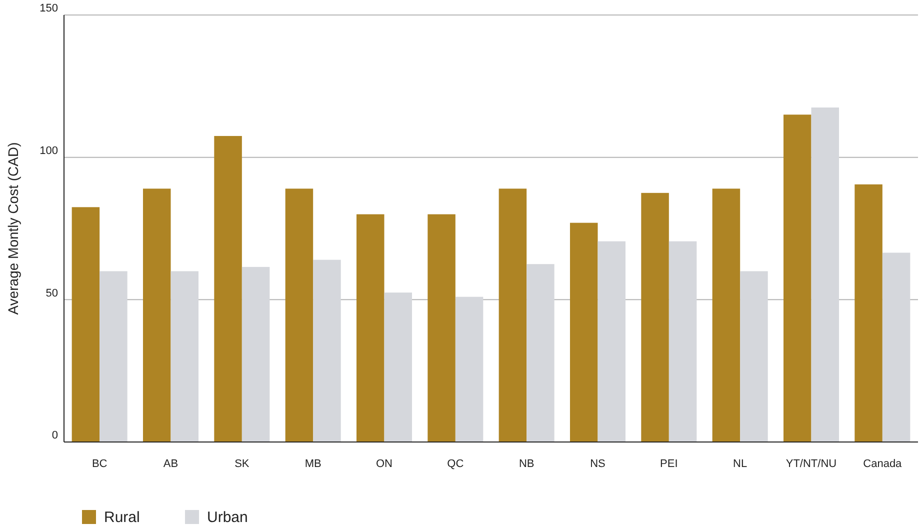 Image resolution: width=922 pixels, height=528 pixels. Describe the element at coordinates (455, 464) in the screenshot. I see `x-tick-label: QC` at that location.